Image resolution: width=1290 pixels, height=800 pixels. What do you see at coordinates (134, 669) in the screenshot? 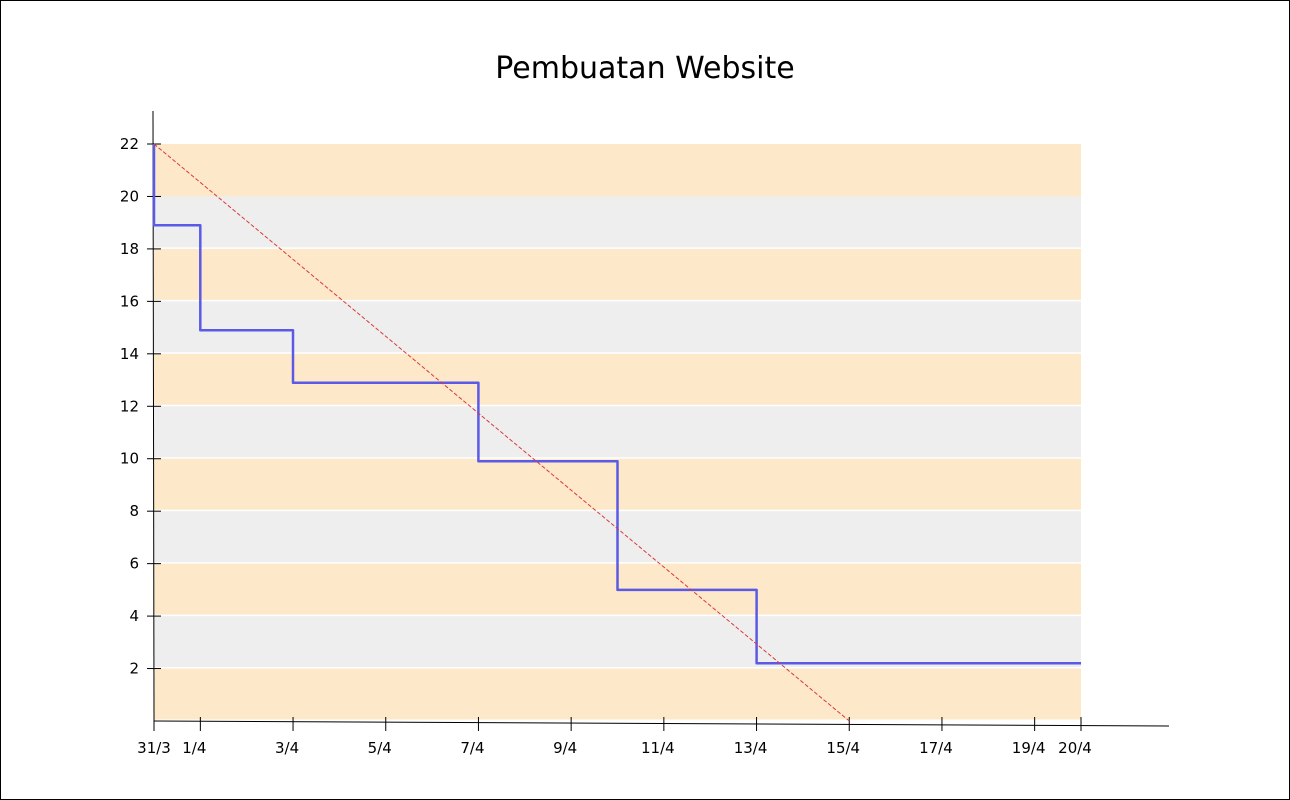
I see `y-tick-label: 2` at bounding box center [134, 669].